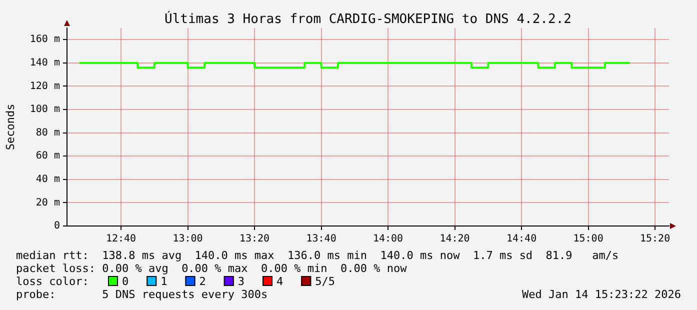 Image resolution: width=697 pixels, height=310 pixels. Describe the element at coordinates (601, 294) in the screenshot. I see `text: Wed Jan 14 15:23:22 2026` at that location.